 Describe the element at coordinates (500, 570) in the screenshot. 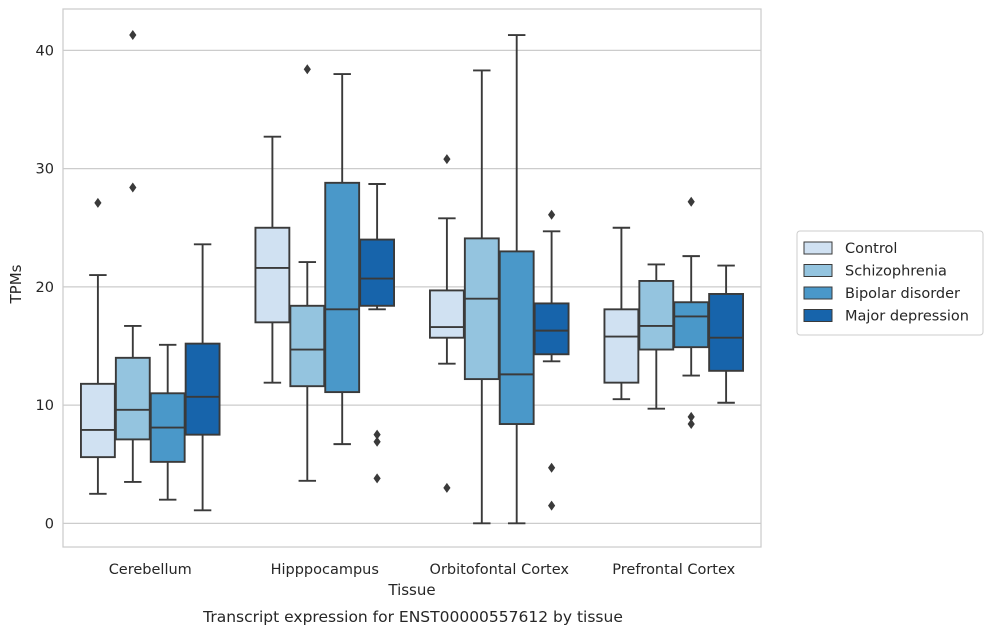

I see `x-tick-label: Orbitofontal Cortex` at that location.